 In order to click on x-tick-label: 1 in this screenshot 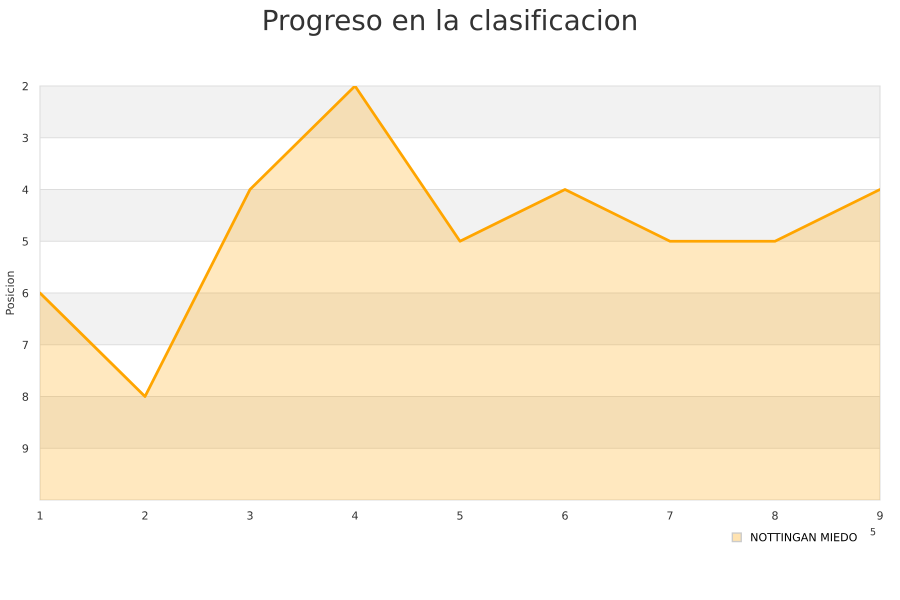, I will do `click(40, 515)`.